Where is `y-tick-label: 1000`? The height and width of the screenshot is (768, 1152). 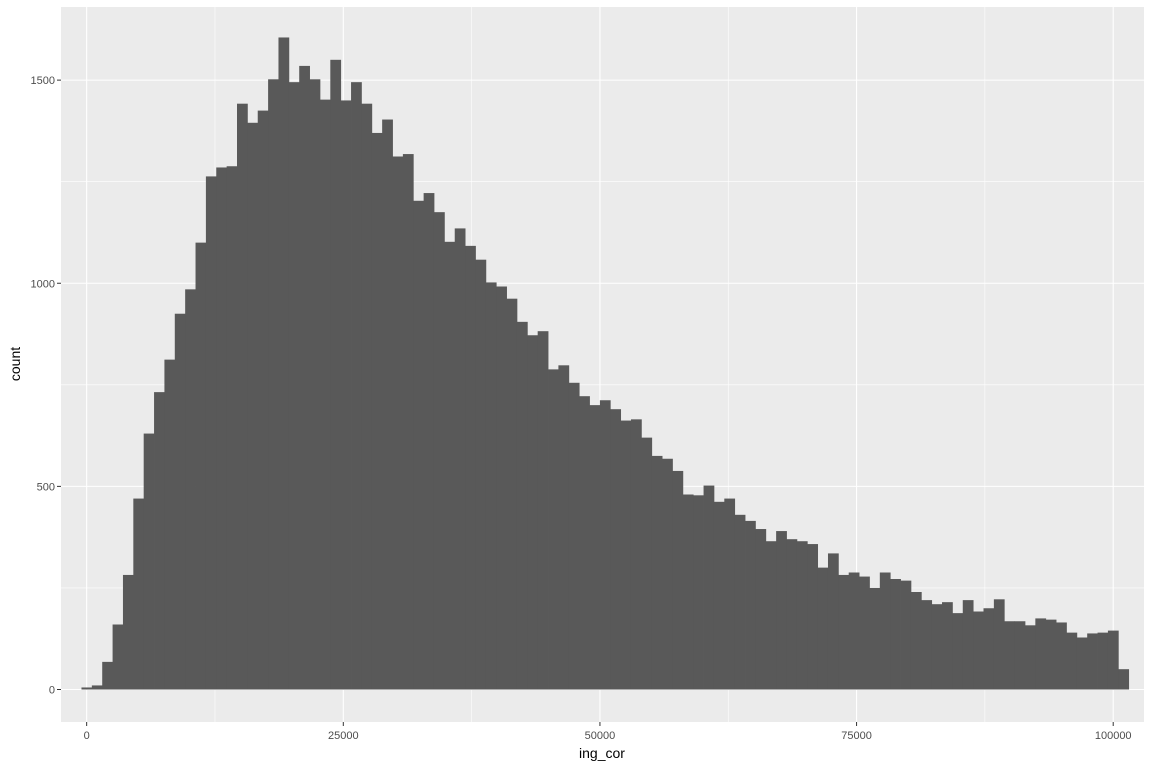 y-tick-label: 1000 is located at coordinates (43, 284).